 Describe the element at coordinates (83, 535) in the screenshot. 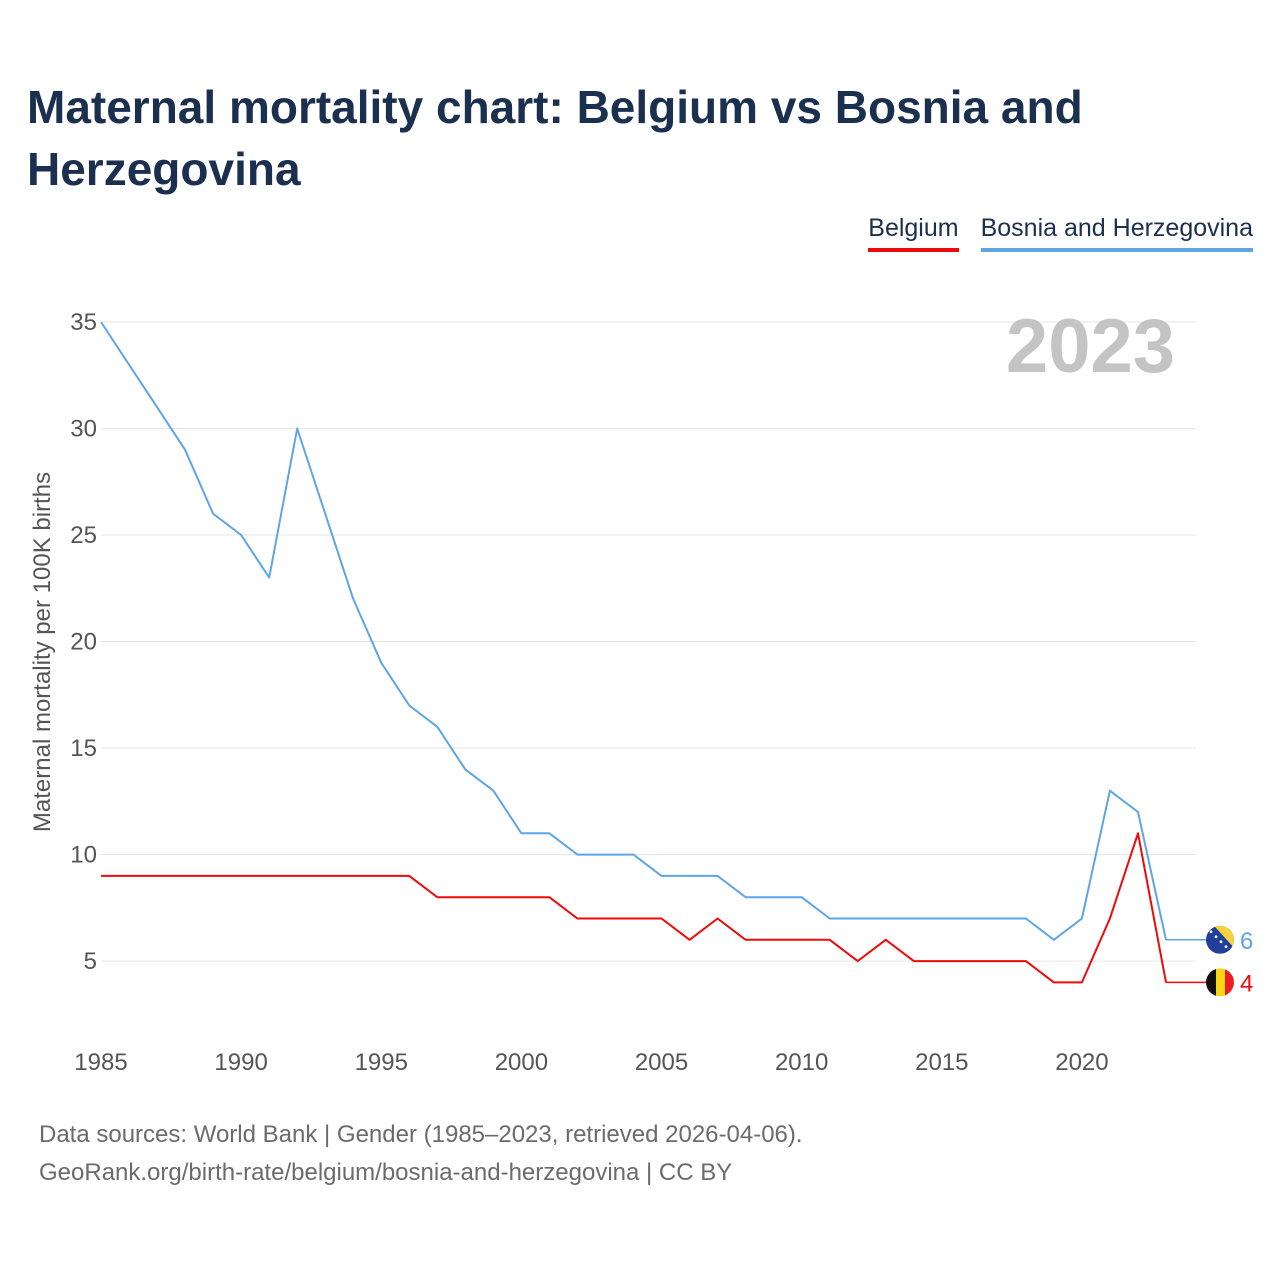

I see `y-tick-label-25: 25` at that location.